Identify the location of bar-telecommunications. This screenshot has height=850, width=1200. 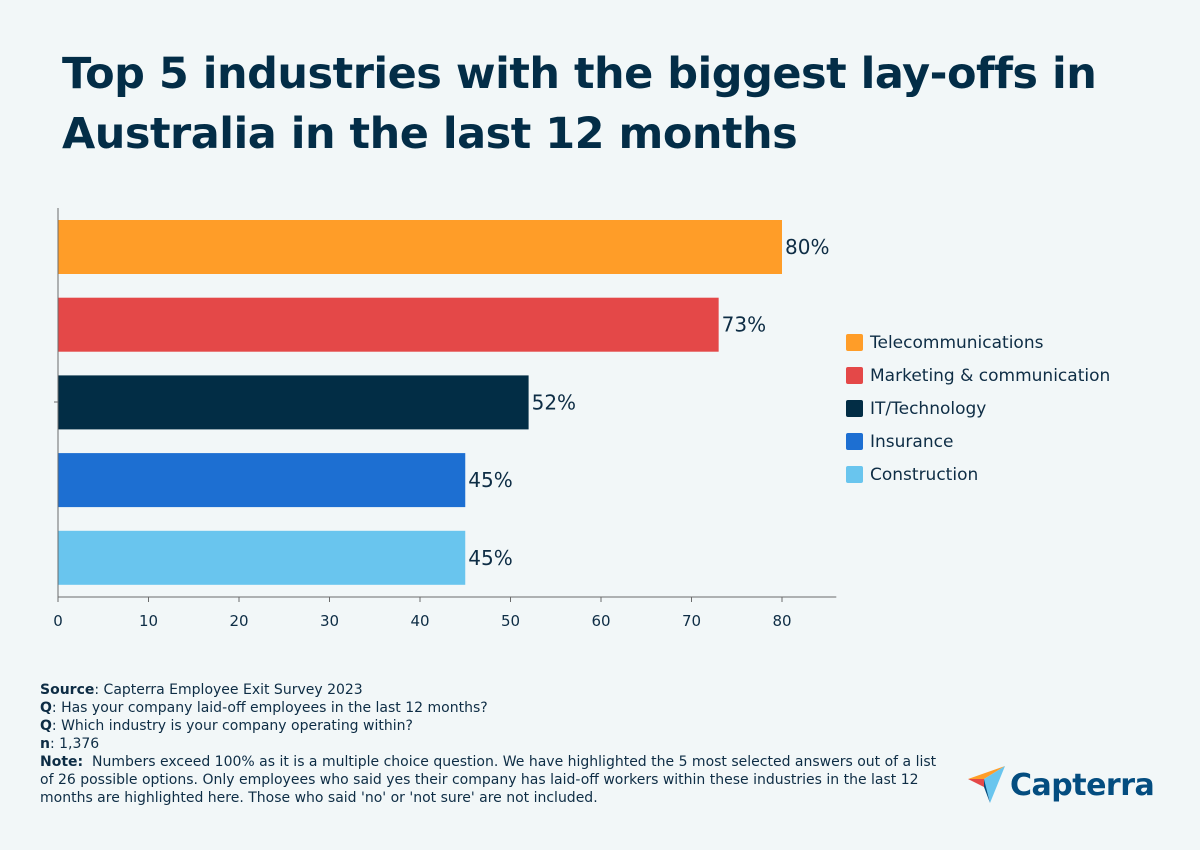
(420, 247).